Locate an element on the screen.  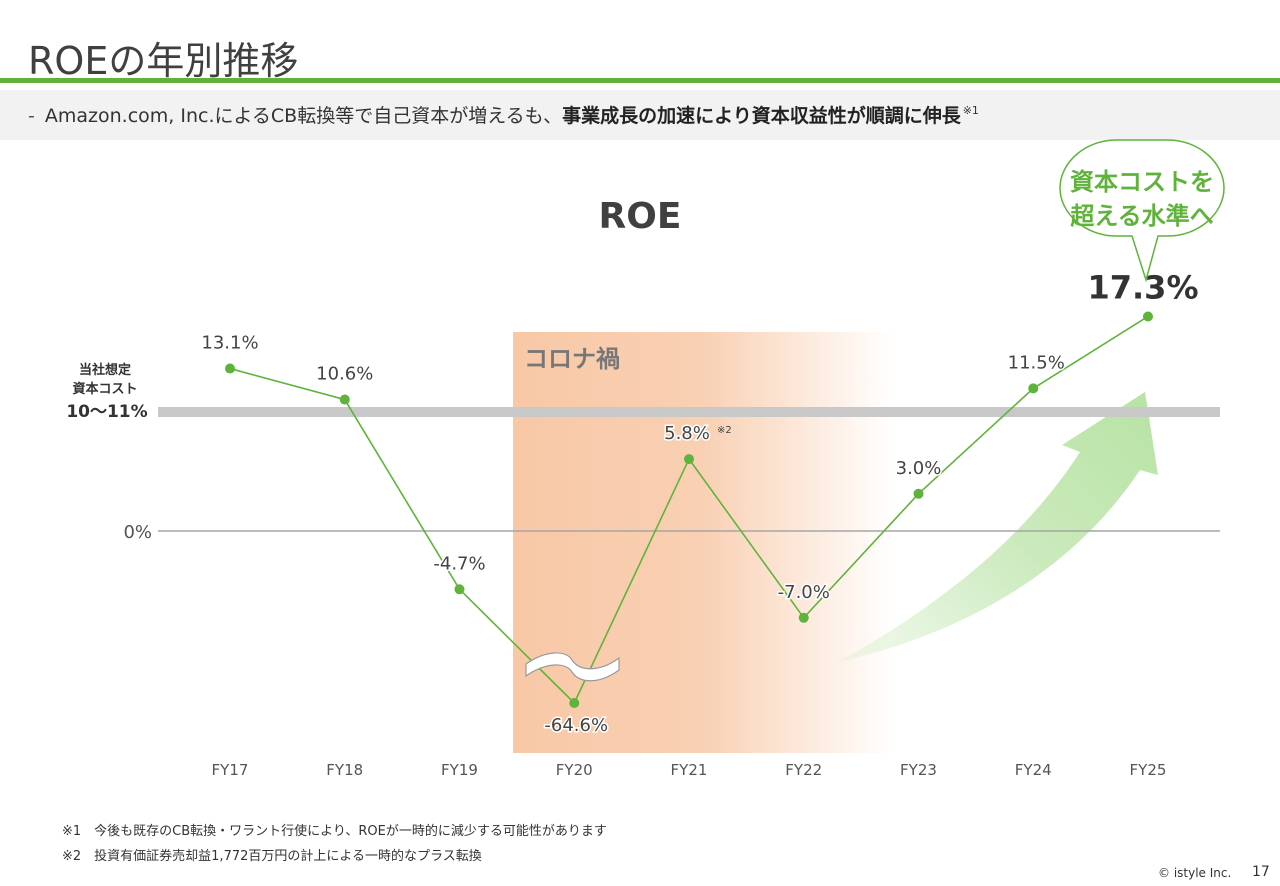
title-rule is located at coordinates (640, 80).